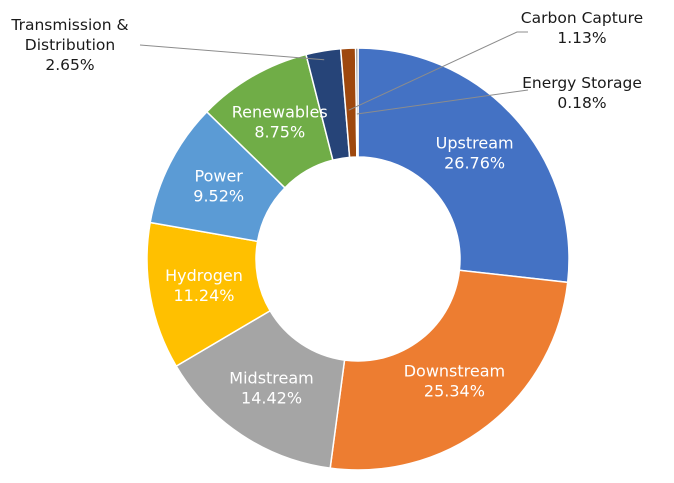  What do you see at coordinates (271, 387) in the screenshot?
I see `label-midstream: Midstream 14.42%` at bounding box center [271, 387].